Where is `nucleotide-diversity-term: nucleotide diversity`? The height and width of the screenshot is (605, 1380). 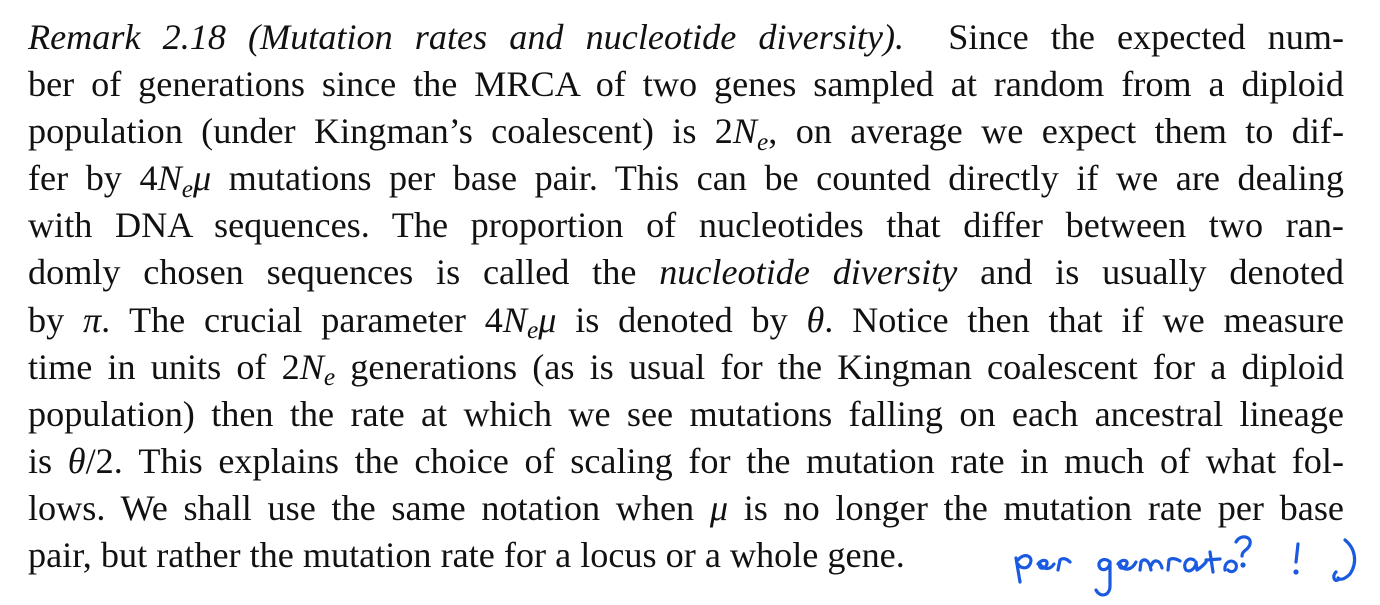 nucleotide-diversity-term: nucleotide diversity is located at coordinates (808, 272).